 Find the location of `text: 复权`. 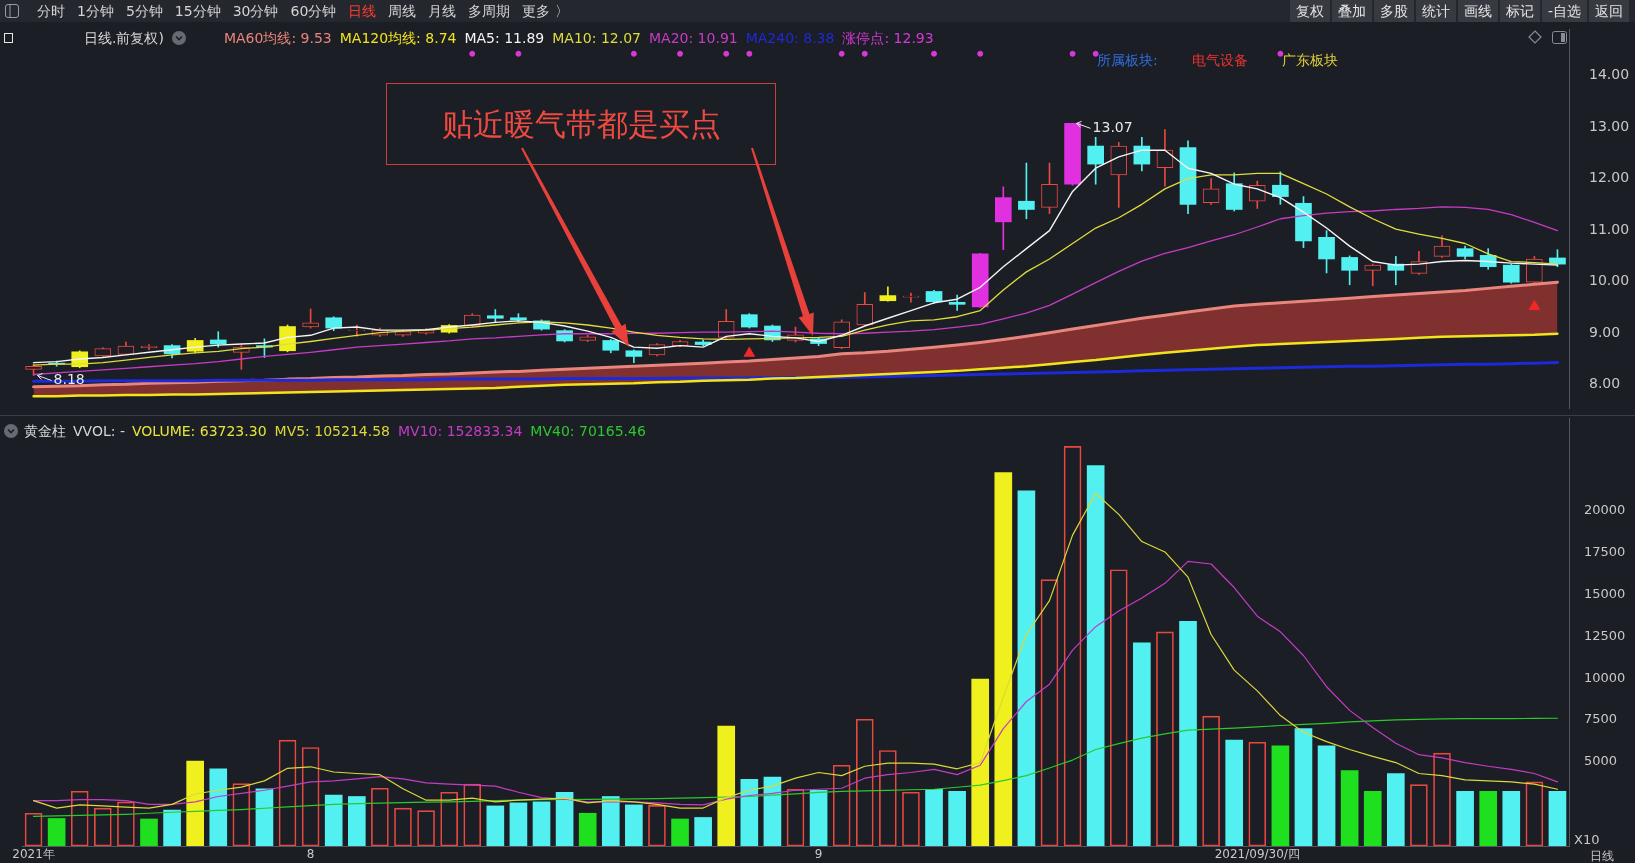

text: 复权 is located at coordinates (1309, 11).